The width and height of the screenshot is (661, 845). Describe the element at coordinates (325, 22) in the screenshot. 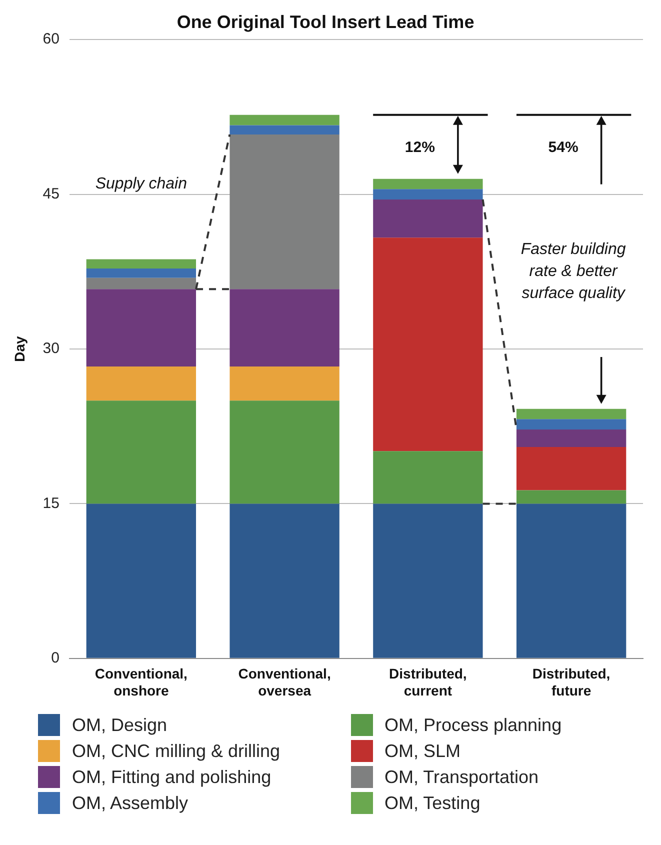

I see `chart-title: One Original Tool Insert Lead Time` at that location.